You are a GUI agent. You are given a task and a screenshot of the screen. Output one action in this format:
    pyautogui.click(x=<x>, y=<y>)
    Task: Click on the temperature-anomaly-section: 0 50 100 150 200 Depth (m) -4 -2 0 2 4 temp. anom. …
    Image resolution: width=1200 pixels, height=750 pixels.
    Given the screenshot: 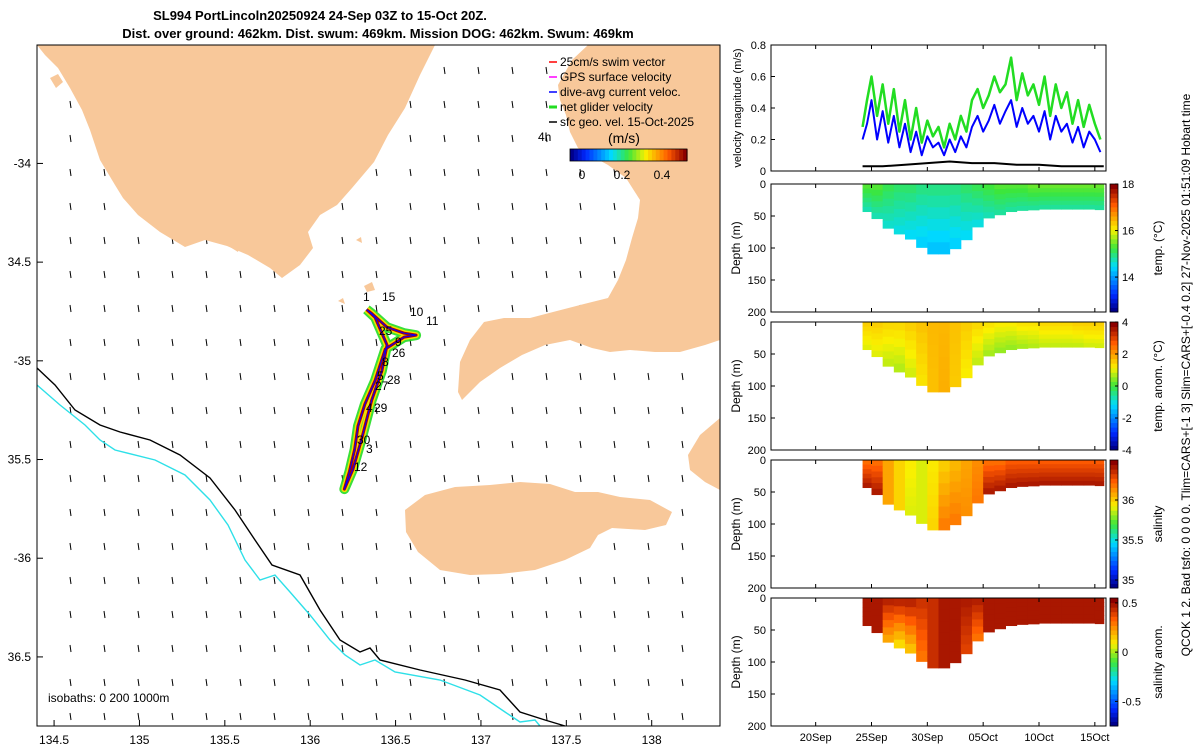 What is the action you would take?
    pyautogui.click(x=947, y=387)
    